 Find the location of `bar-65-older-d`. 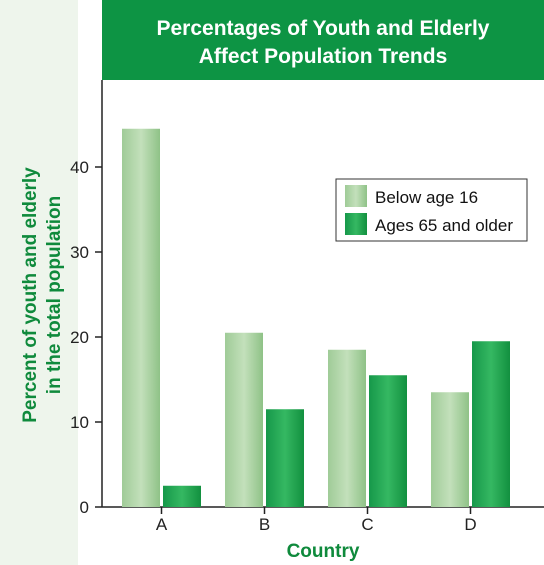

bar-65-older-d is located at coordinates (491, 424).